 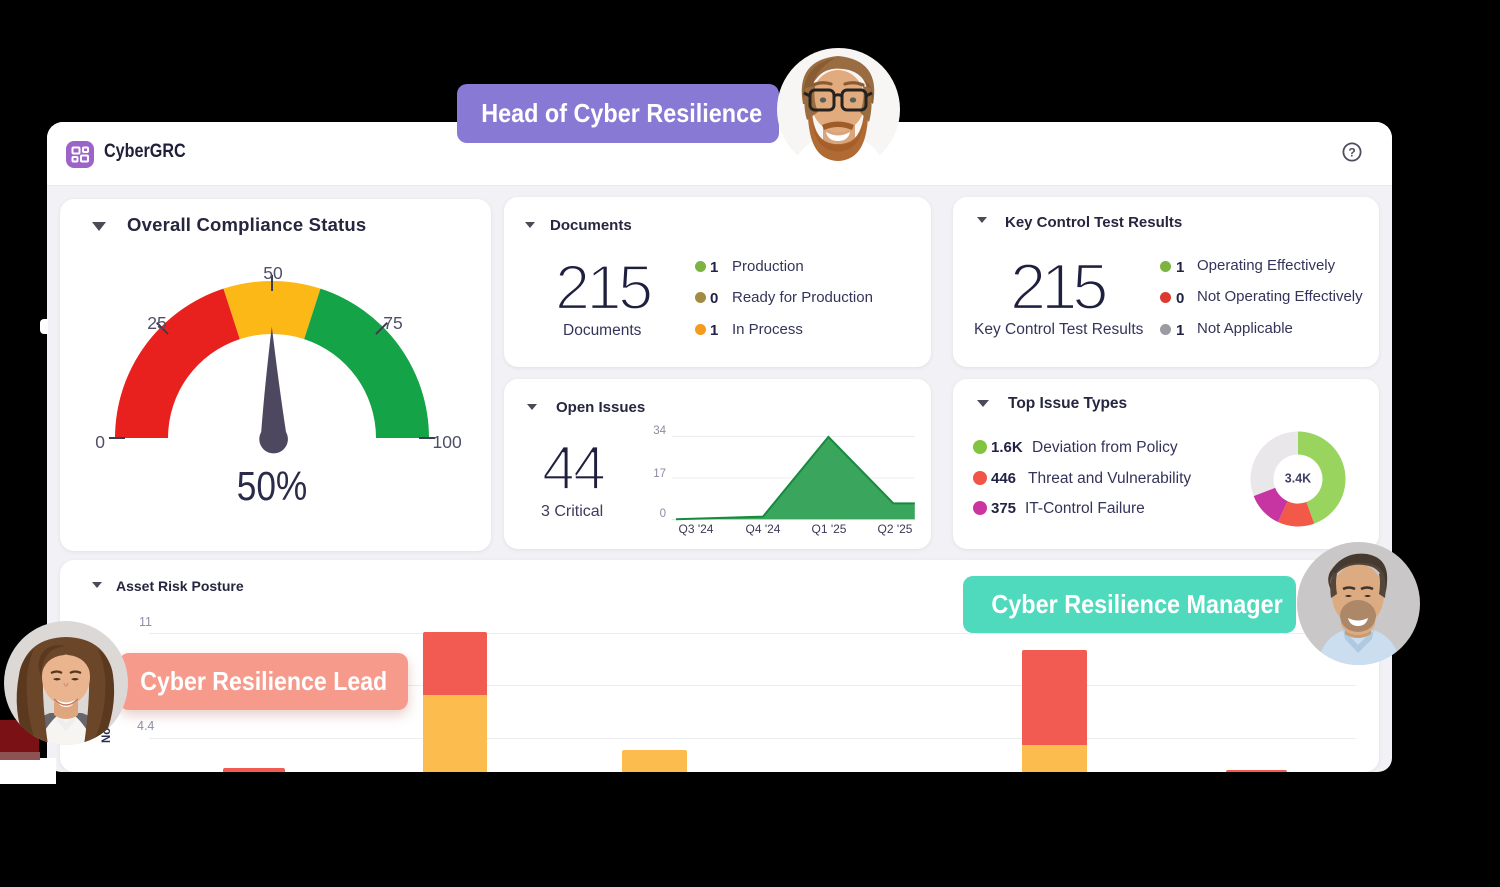 What do you see at coordinates (447, 442) in the screenshot?
I see `svg-text: 100` at bounding box center [447, 442].